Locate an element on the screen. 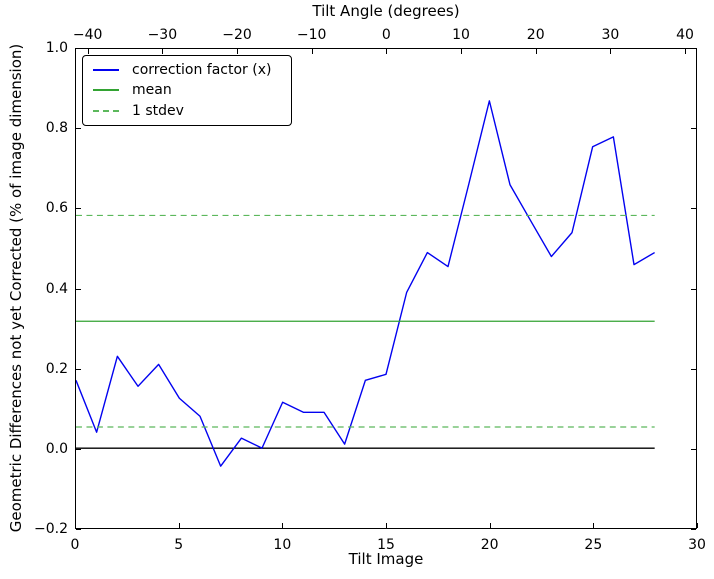 Image resolution: width=714 pixels, height=579 pixels. x-tick-label: 25 is located at coordinates (593, 545).